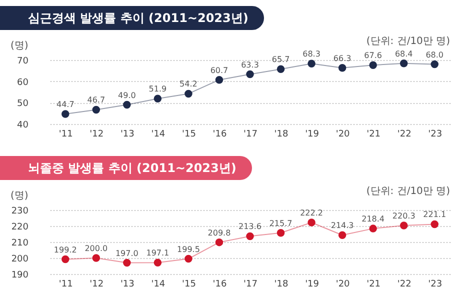 This screenshot has height=299, width=462. I want to click on text: 46.7, so click(96, 100).